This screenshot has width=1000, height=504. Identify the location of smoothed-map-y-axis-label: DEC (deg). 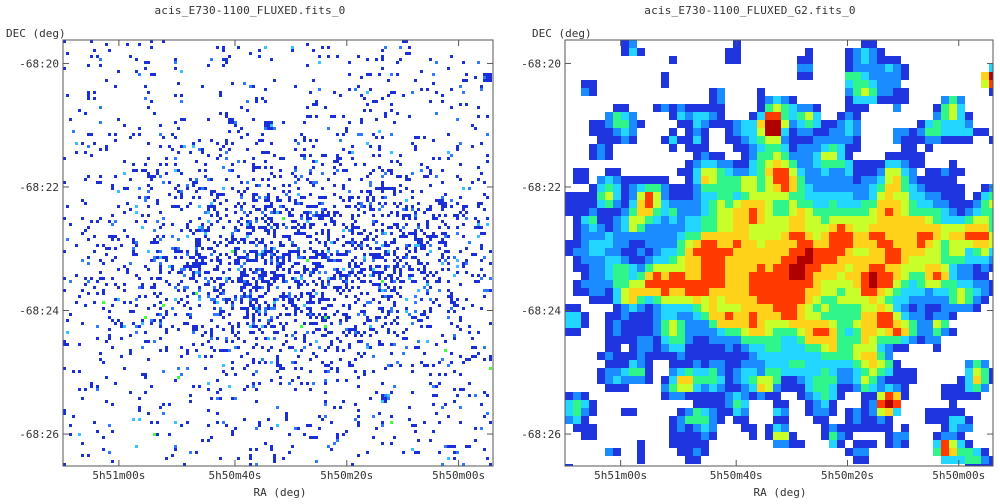
(562, 33).